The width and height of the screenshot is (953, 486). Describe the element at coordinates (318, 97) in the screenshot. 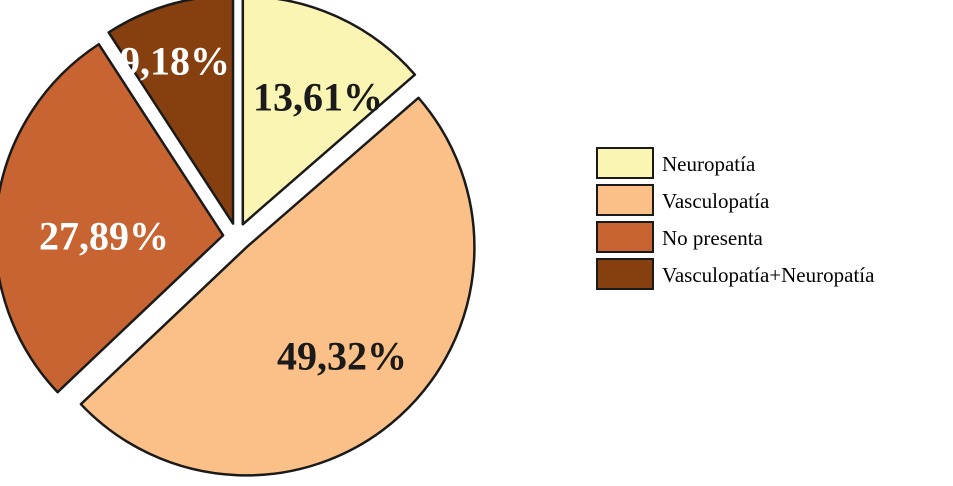

I see `slice-label-neuropatia: 13,61%` at that location.